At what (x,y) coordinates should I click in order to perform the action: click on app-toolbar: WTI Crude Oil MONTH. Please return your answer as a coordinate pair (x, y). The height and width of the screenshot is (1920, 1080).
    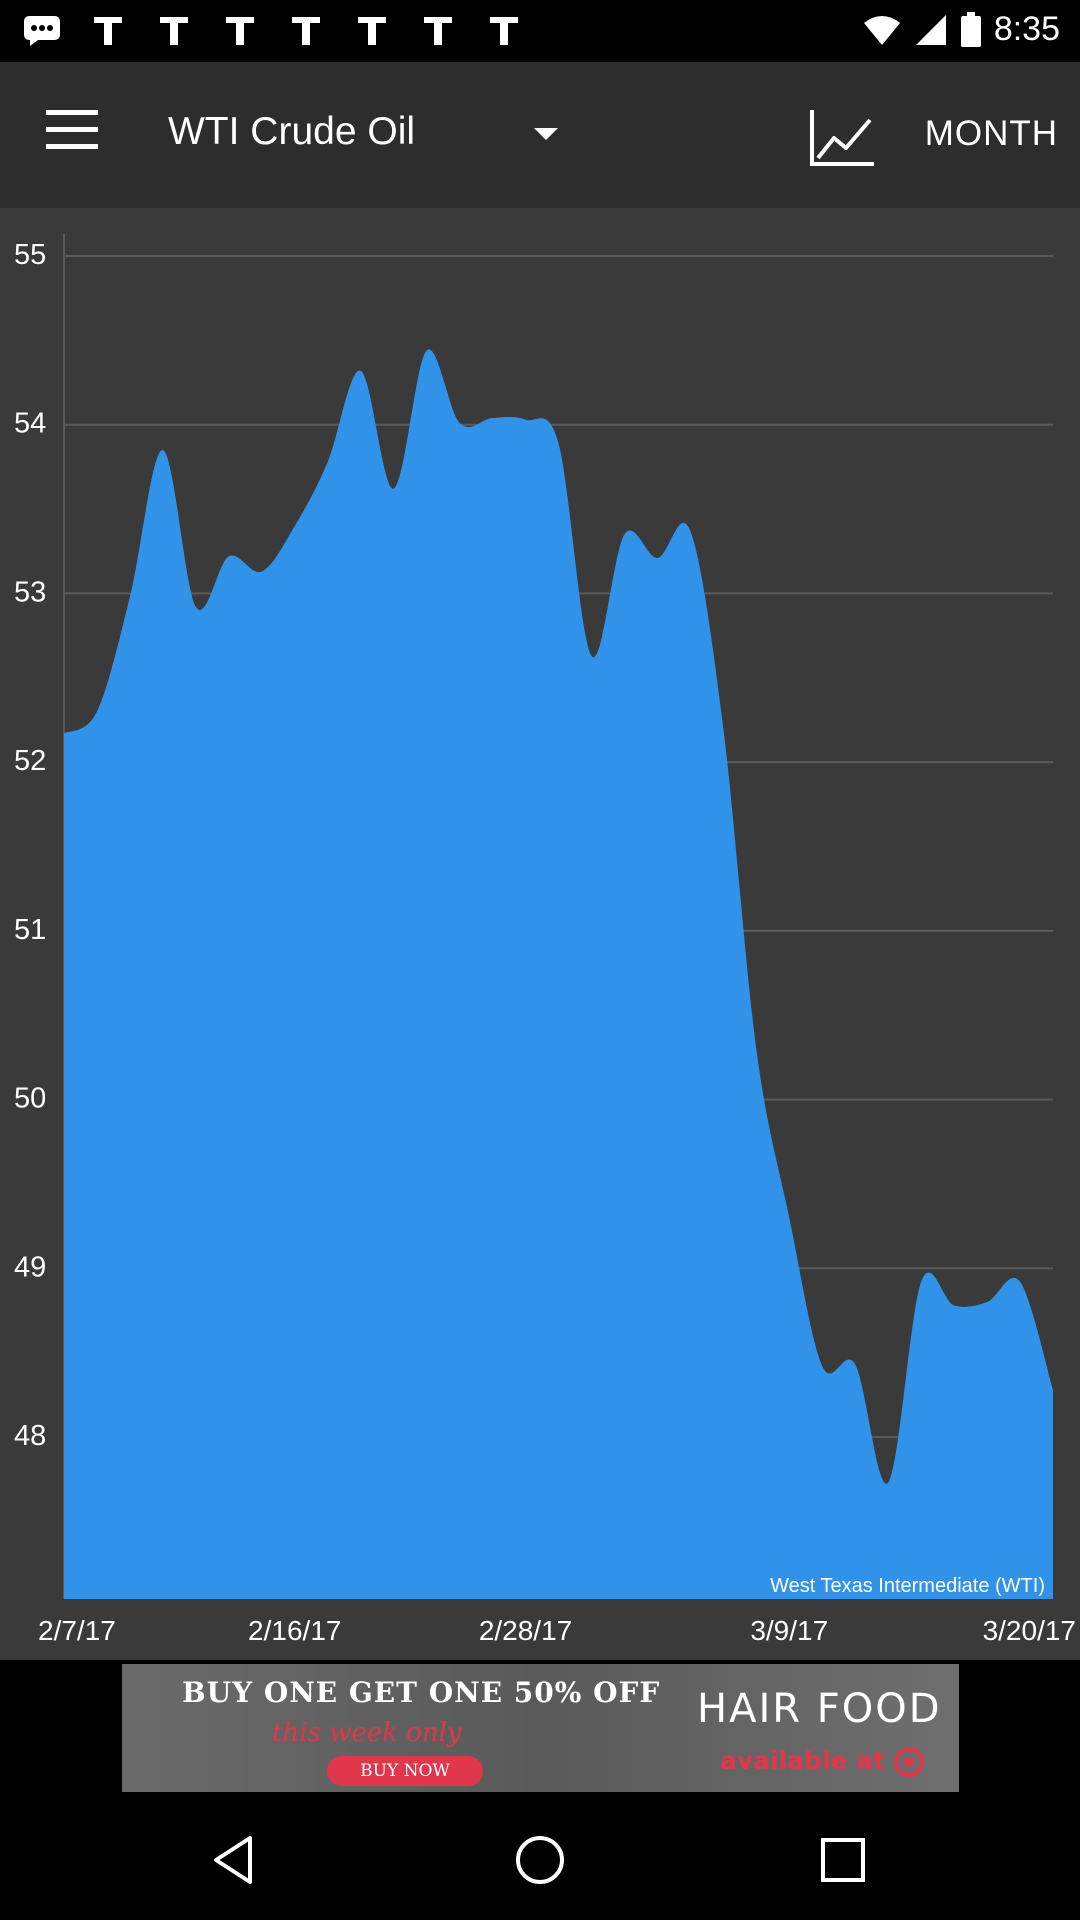
    Looking at the image, I should click on (540, 135).